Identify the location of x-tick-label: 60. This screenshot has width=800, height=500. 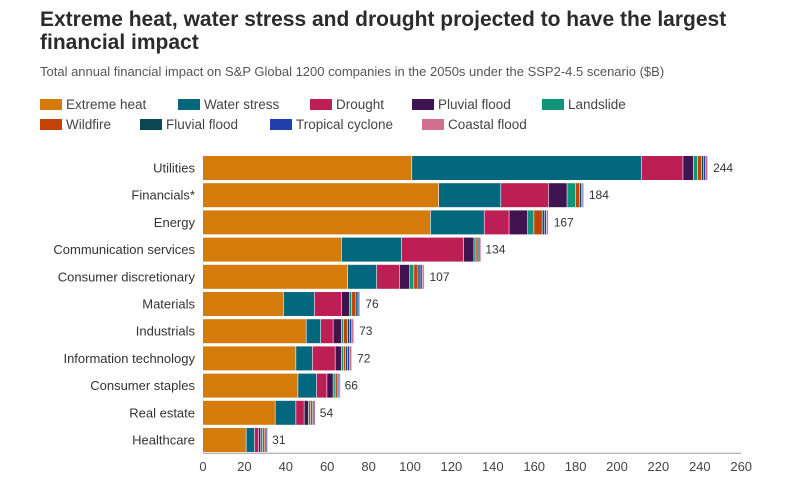
(327, 466).